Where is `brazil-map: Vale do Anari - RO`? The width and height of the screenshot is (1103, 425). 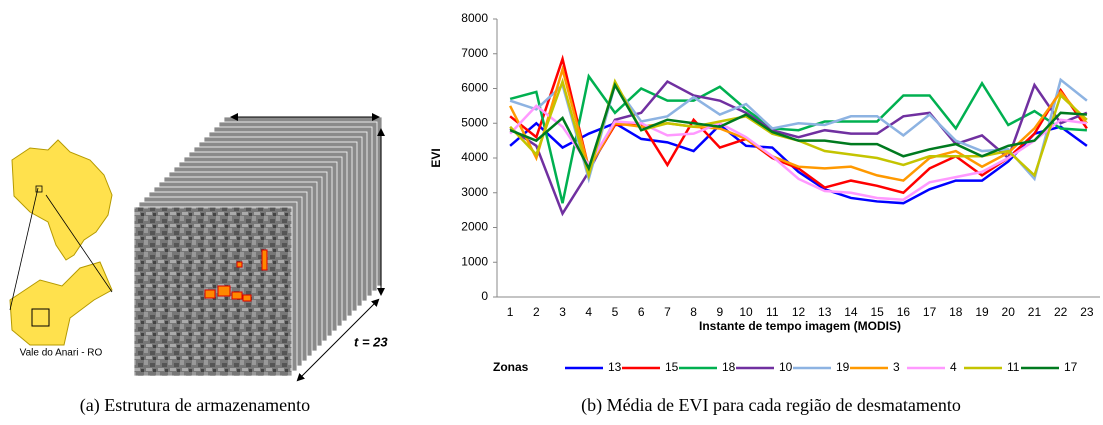
brazil-map: Vale do Anari - RO is located at coordinates (61, 249).